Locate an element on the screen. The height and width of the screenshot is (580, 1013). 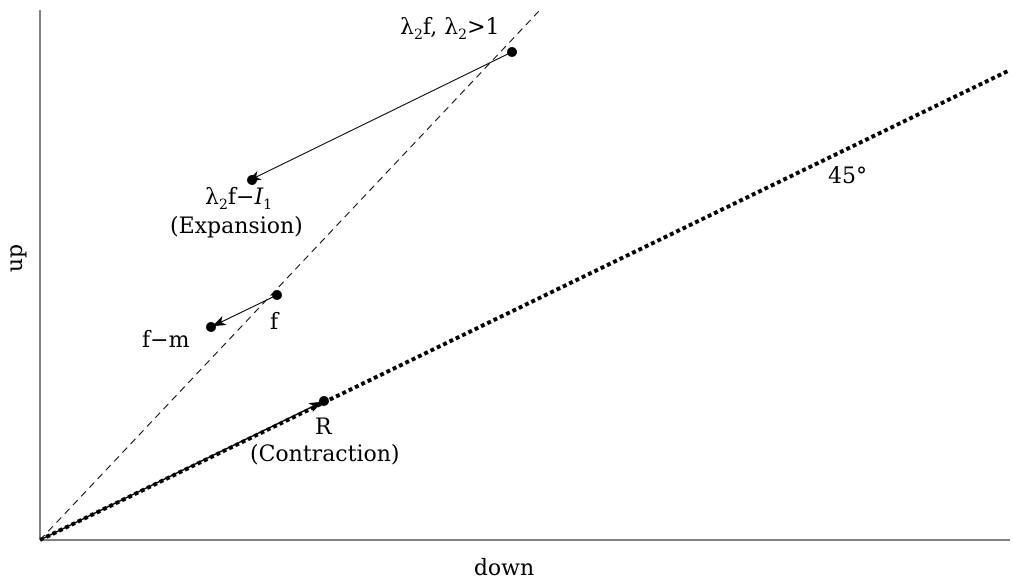
expansion-point is located at coordinates (252, 180).